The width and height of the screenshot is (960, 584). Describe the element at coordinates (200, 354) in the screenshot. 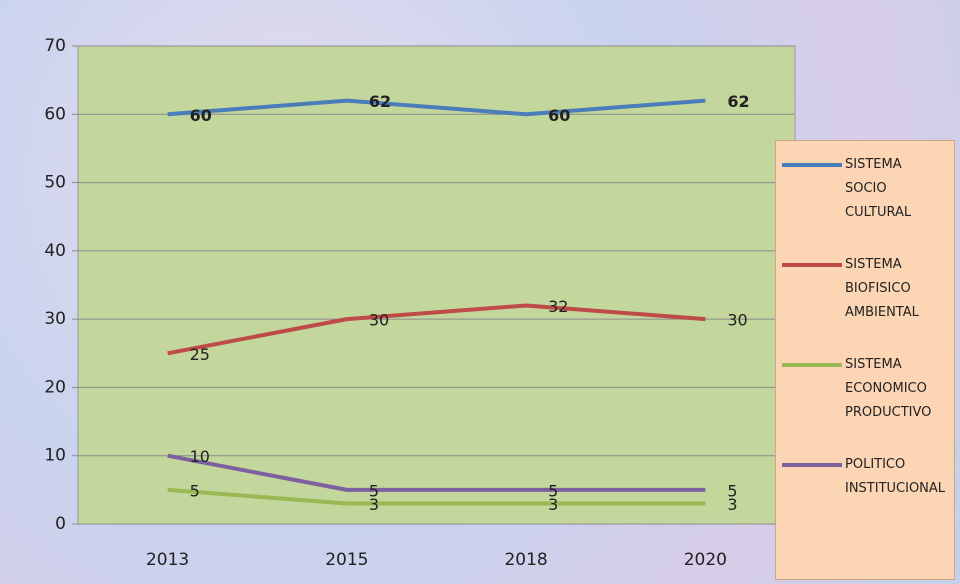

I see `data-label: 25` at that location.